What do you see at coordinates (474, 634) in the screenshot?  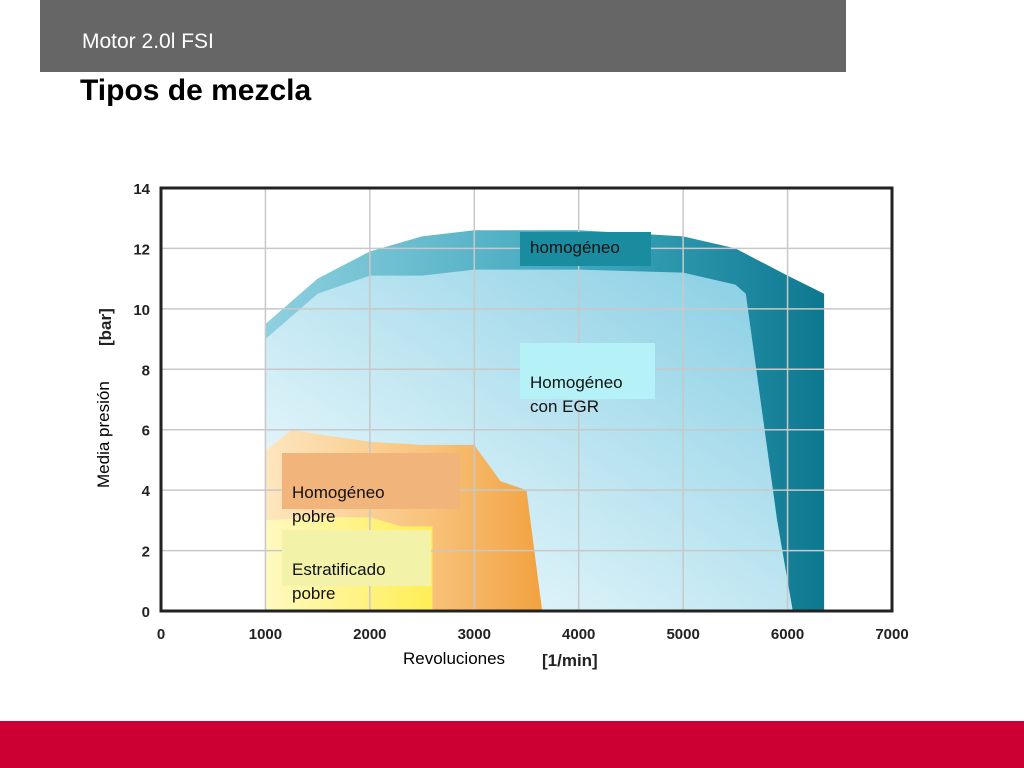 I see `x-tick-label: 3000` at bounding box center [474, 634].